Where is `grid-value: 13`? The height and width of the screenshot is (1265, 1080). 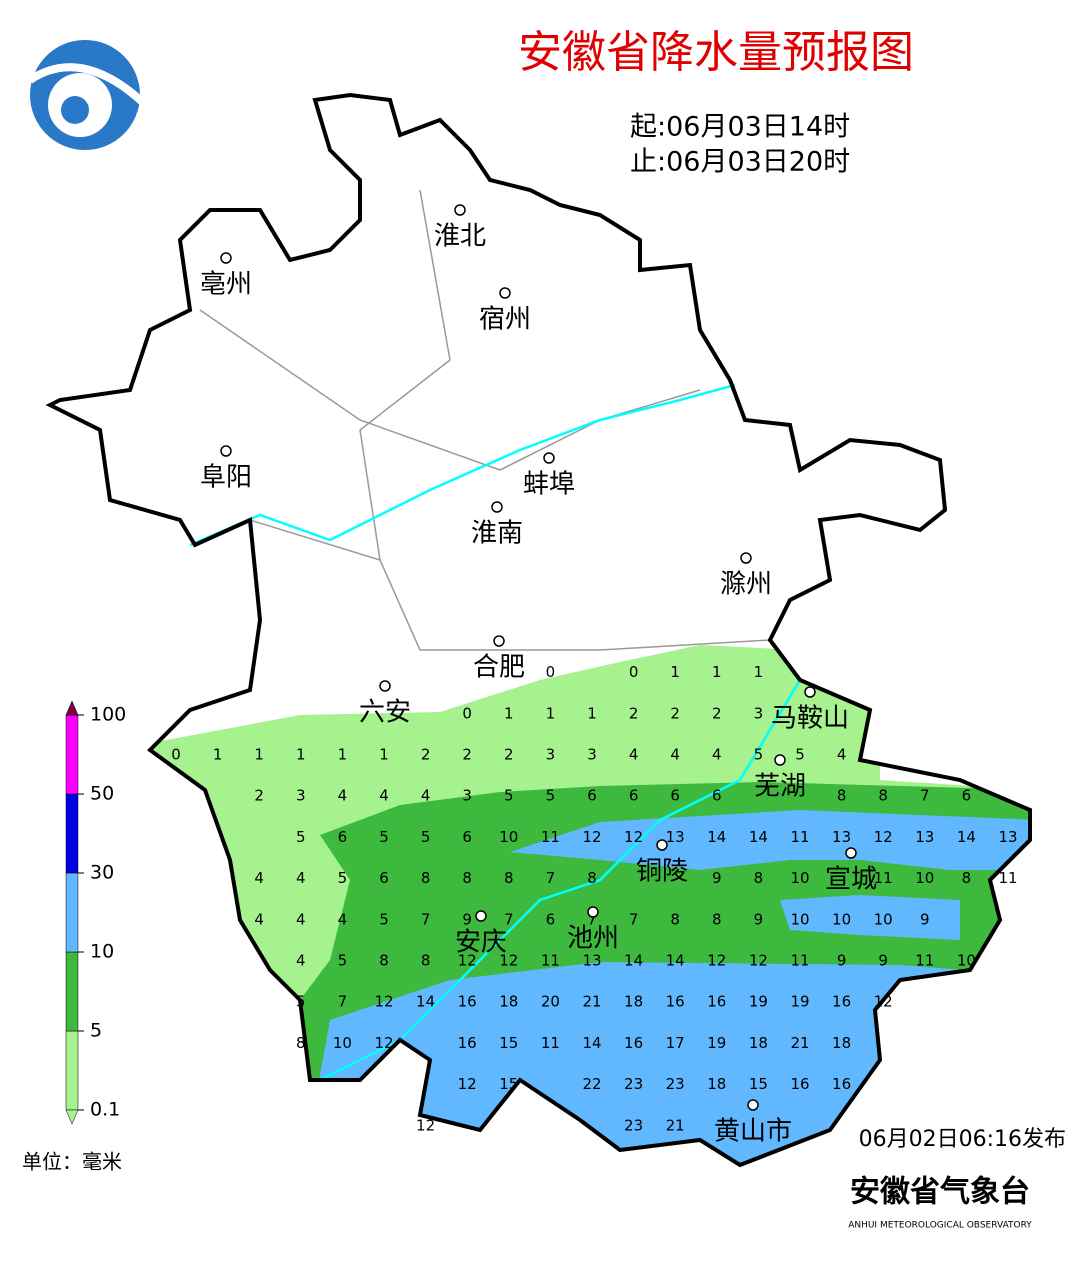 grid-value: 13 is located at coordinates (924, 837).